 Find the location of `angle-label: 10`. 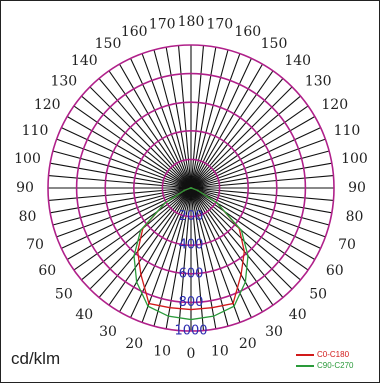

angle-label: 10 is located at coordinates (220, 351).